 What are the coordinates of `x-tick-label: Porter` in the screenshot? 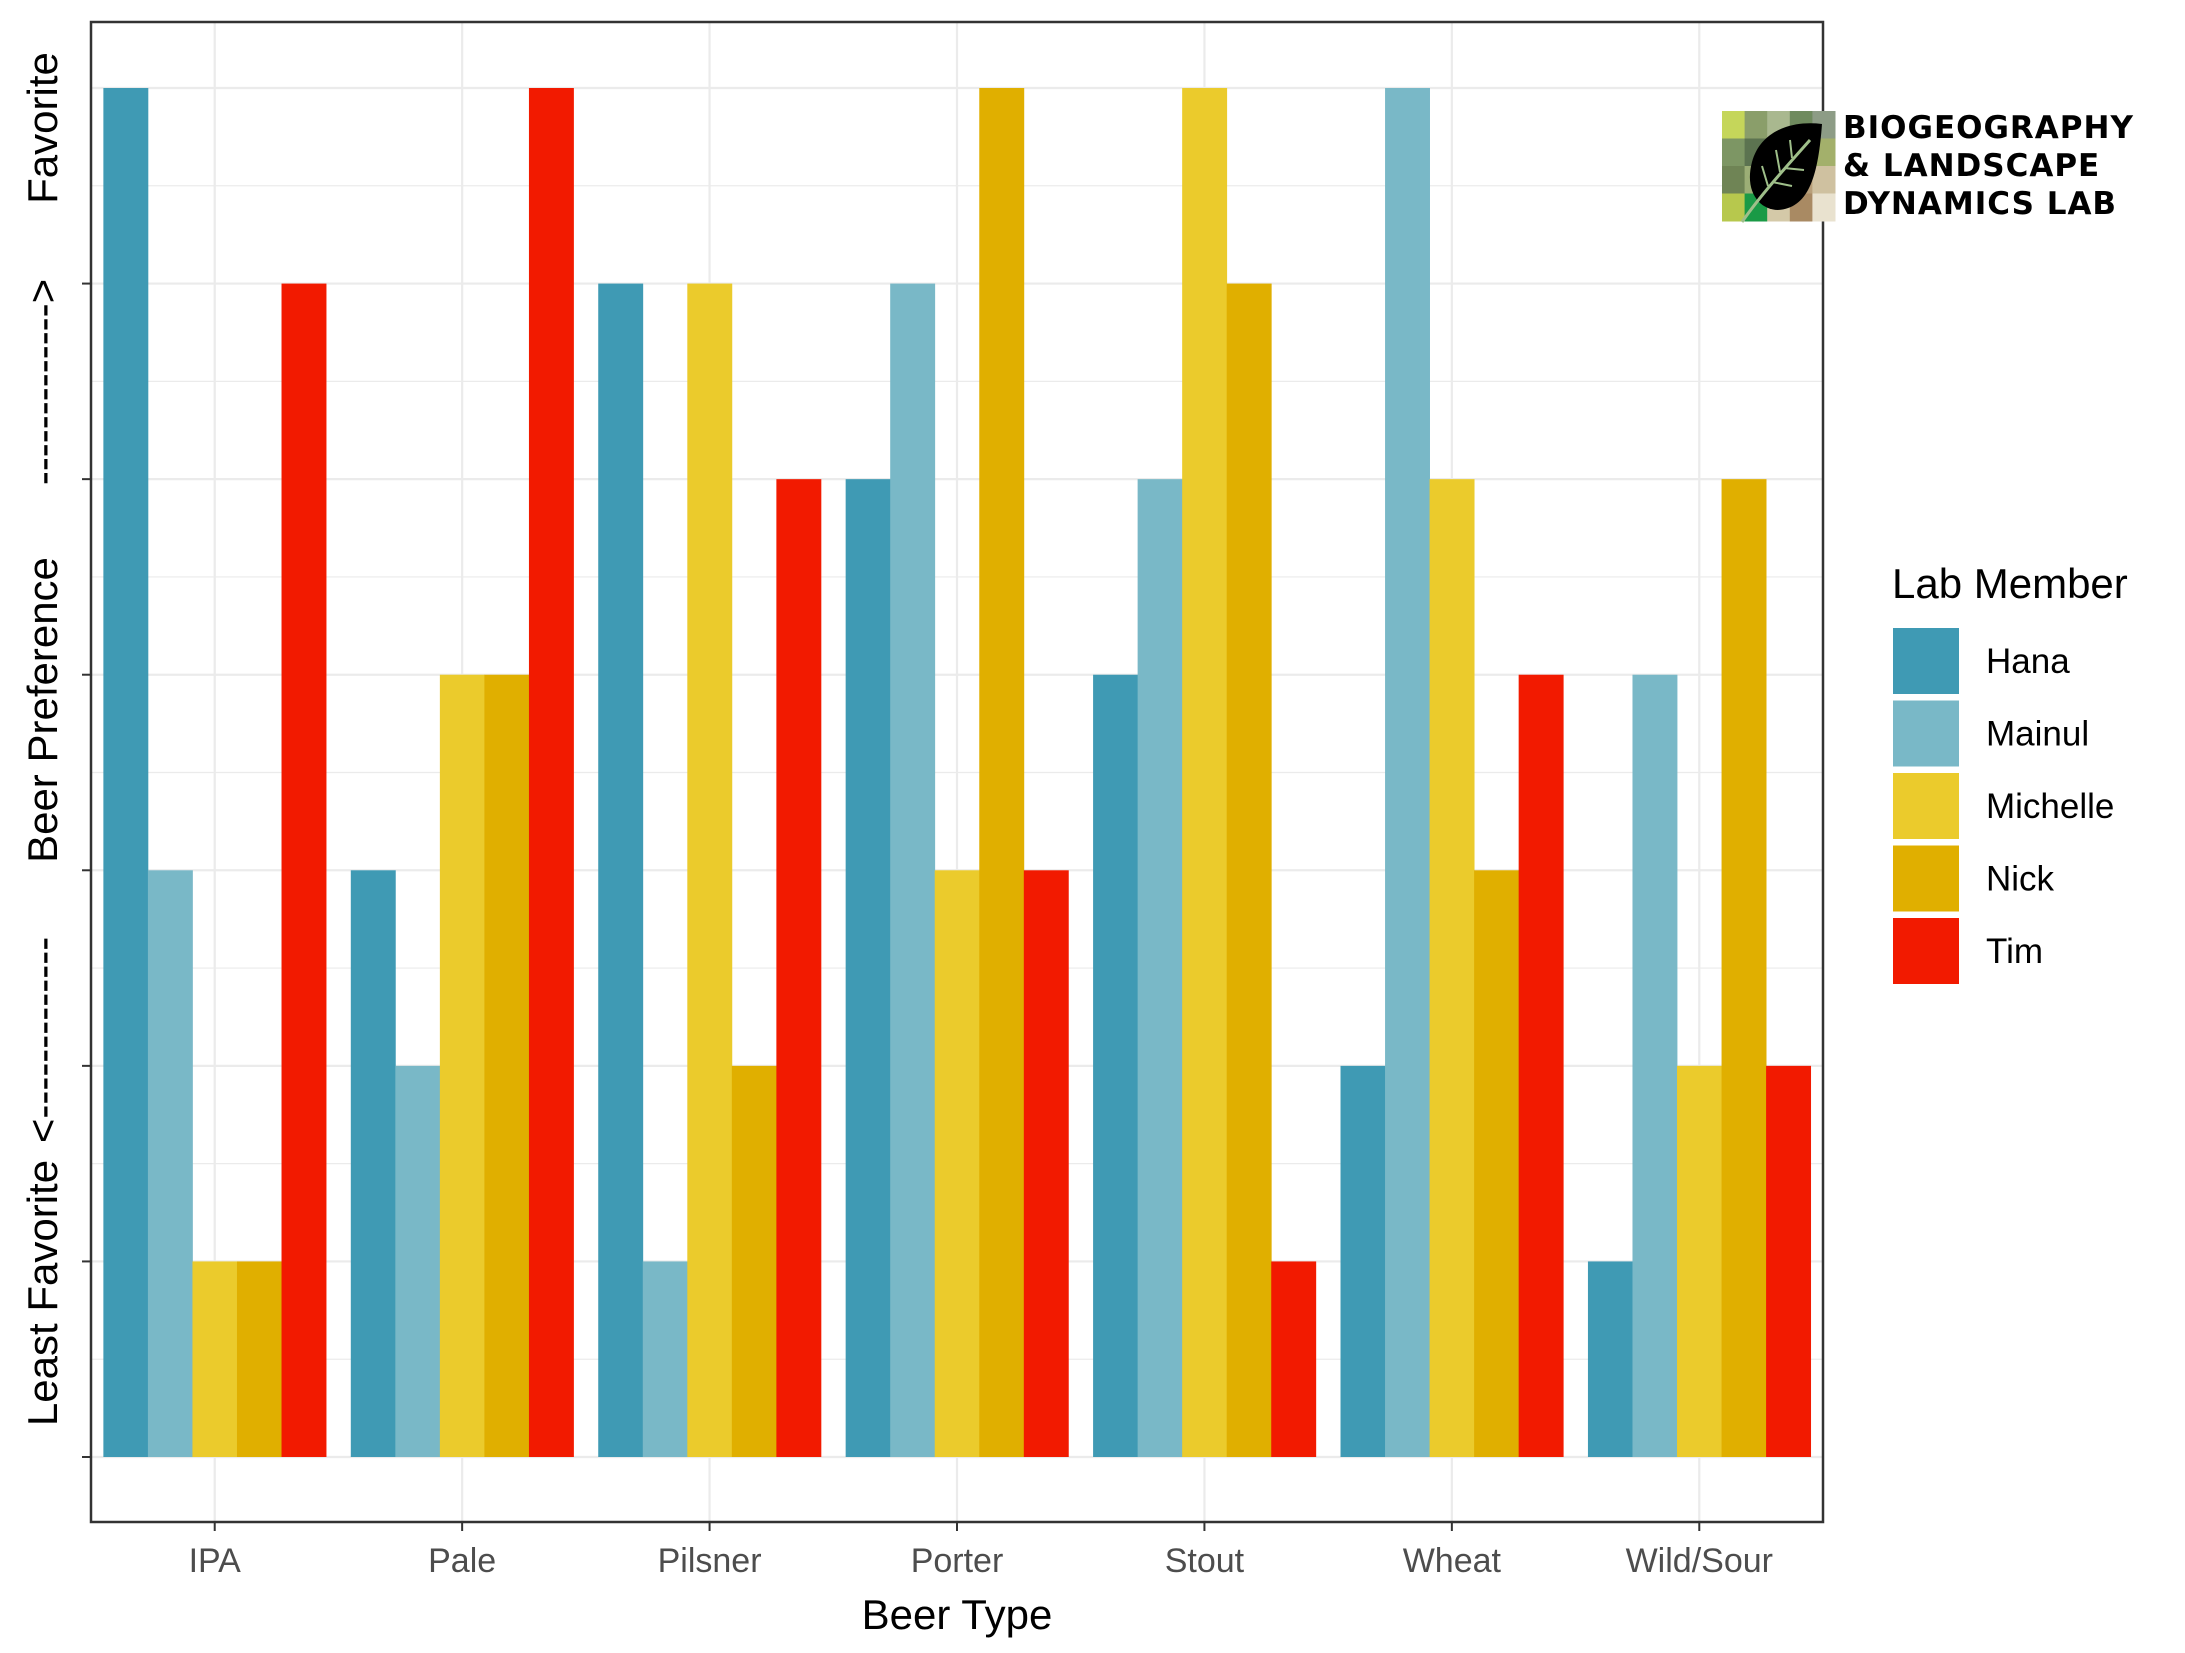 It's located at (957, 1561).